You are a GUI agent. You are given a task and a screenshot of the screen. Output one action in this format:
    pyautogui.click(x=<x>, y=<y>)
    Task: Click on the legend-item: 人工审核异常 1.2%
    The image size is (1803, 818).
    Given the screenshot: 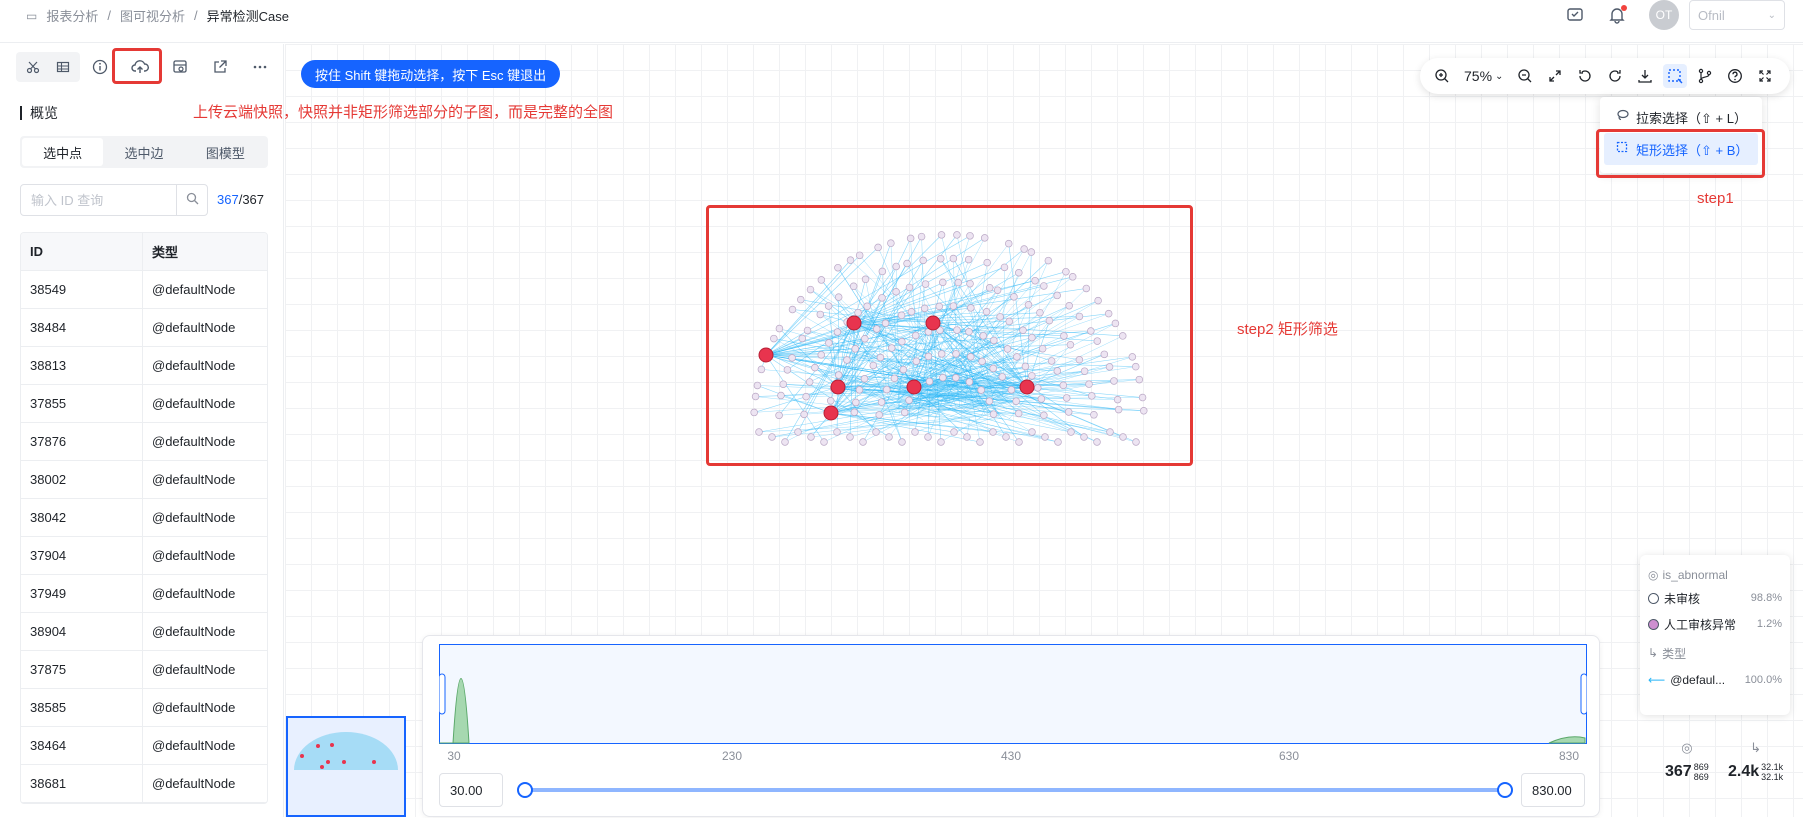 What is the action you would take?
    pyautogui.click(x=1715, y=624)
    